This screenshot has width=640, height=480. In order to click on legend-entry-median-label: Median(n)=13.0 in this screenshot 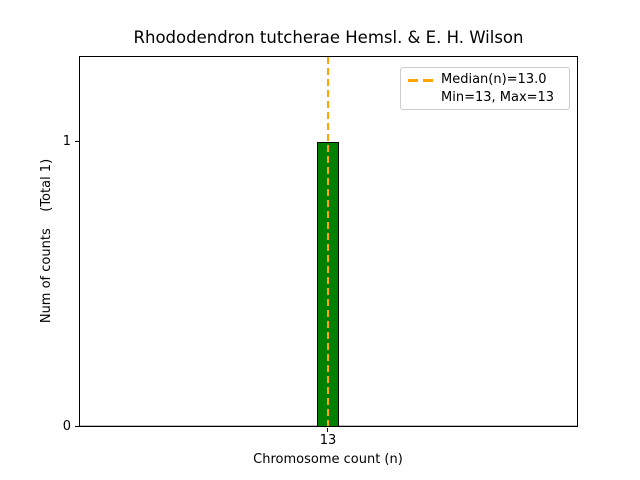, I will do `click(494, 79)`.